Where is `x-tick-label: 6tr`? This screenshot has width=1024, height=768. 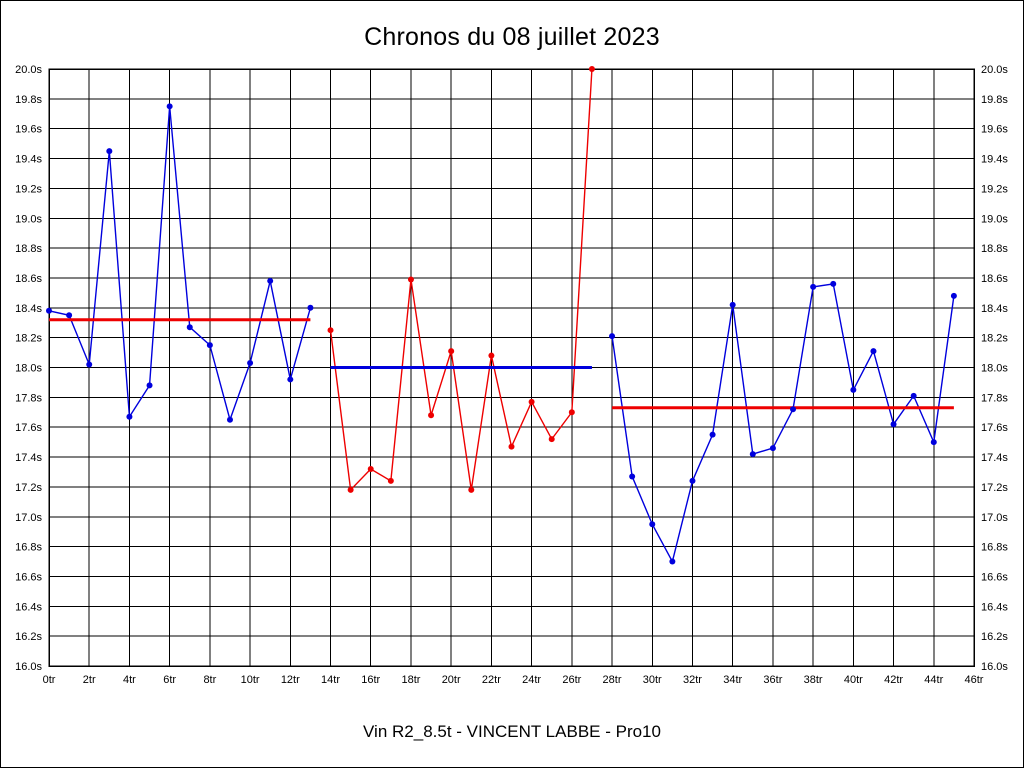
x-tick-label: 6tr is located at coordinates (169, 680).